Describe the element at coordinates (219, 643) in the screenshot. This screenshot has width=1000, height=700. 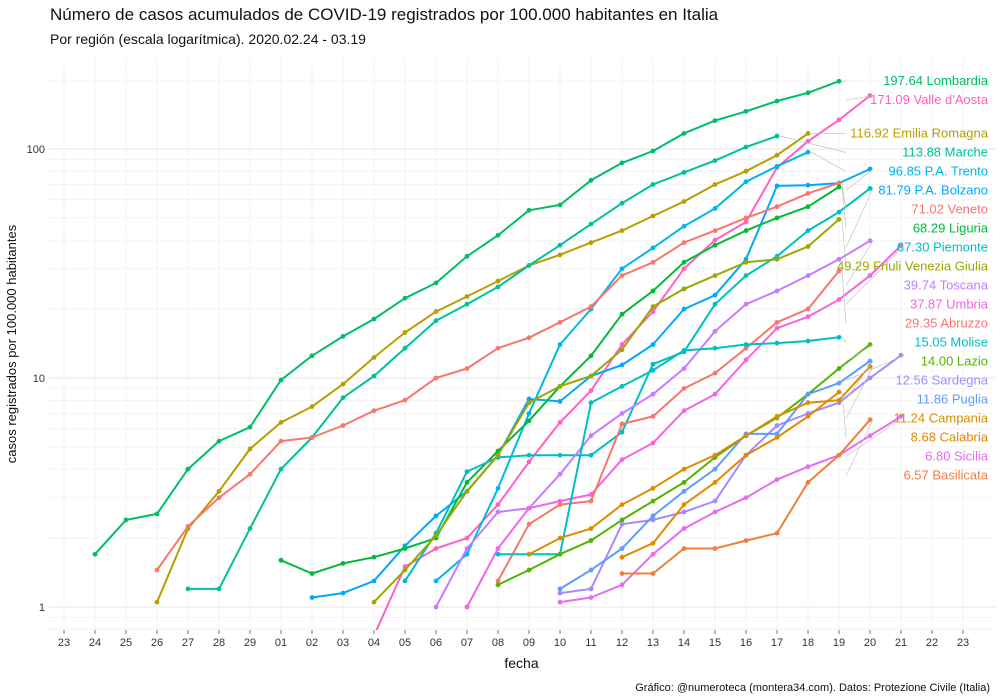
I see `x-tick-label: 28` at that location.